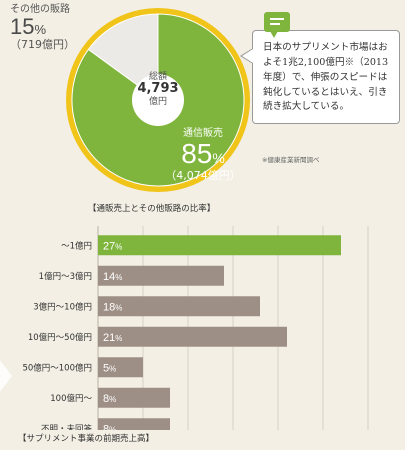  I want to click on callout-tail-inner, so click(247, 56).